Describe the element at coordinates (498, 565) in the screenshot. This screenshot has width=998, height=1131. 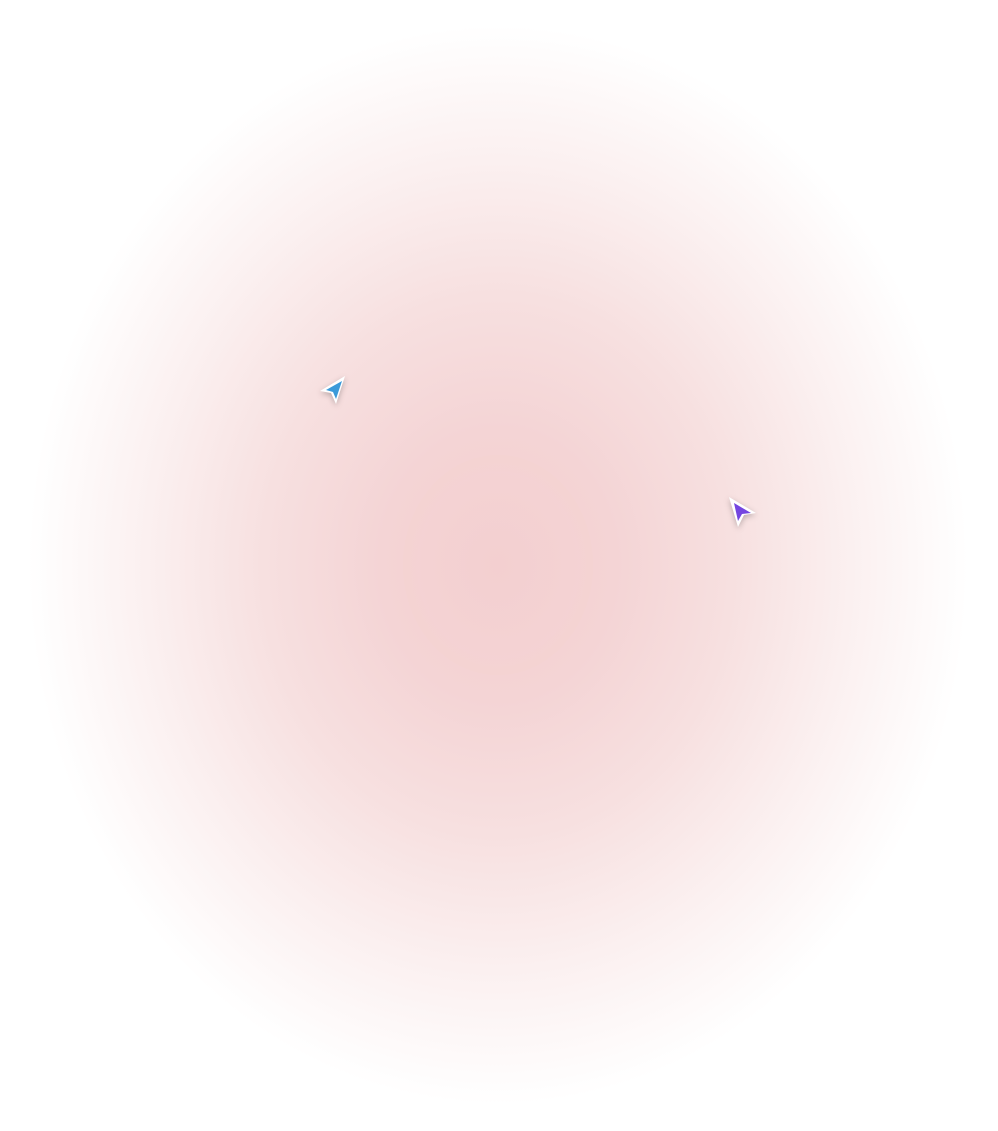
I see `glow-ring` at that location.